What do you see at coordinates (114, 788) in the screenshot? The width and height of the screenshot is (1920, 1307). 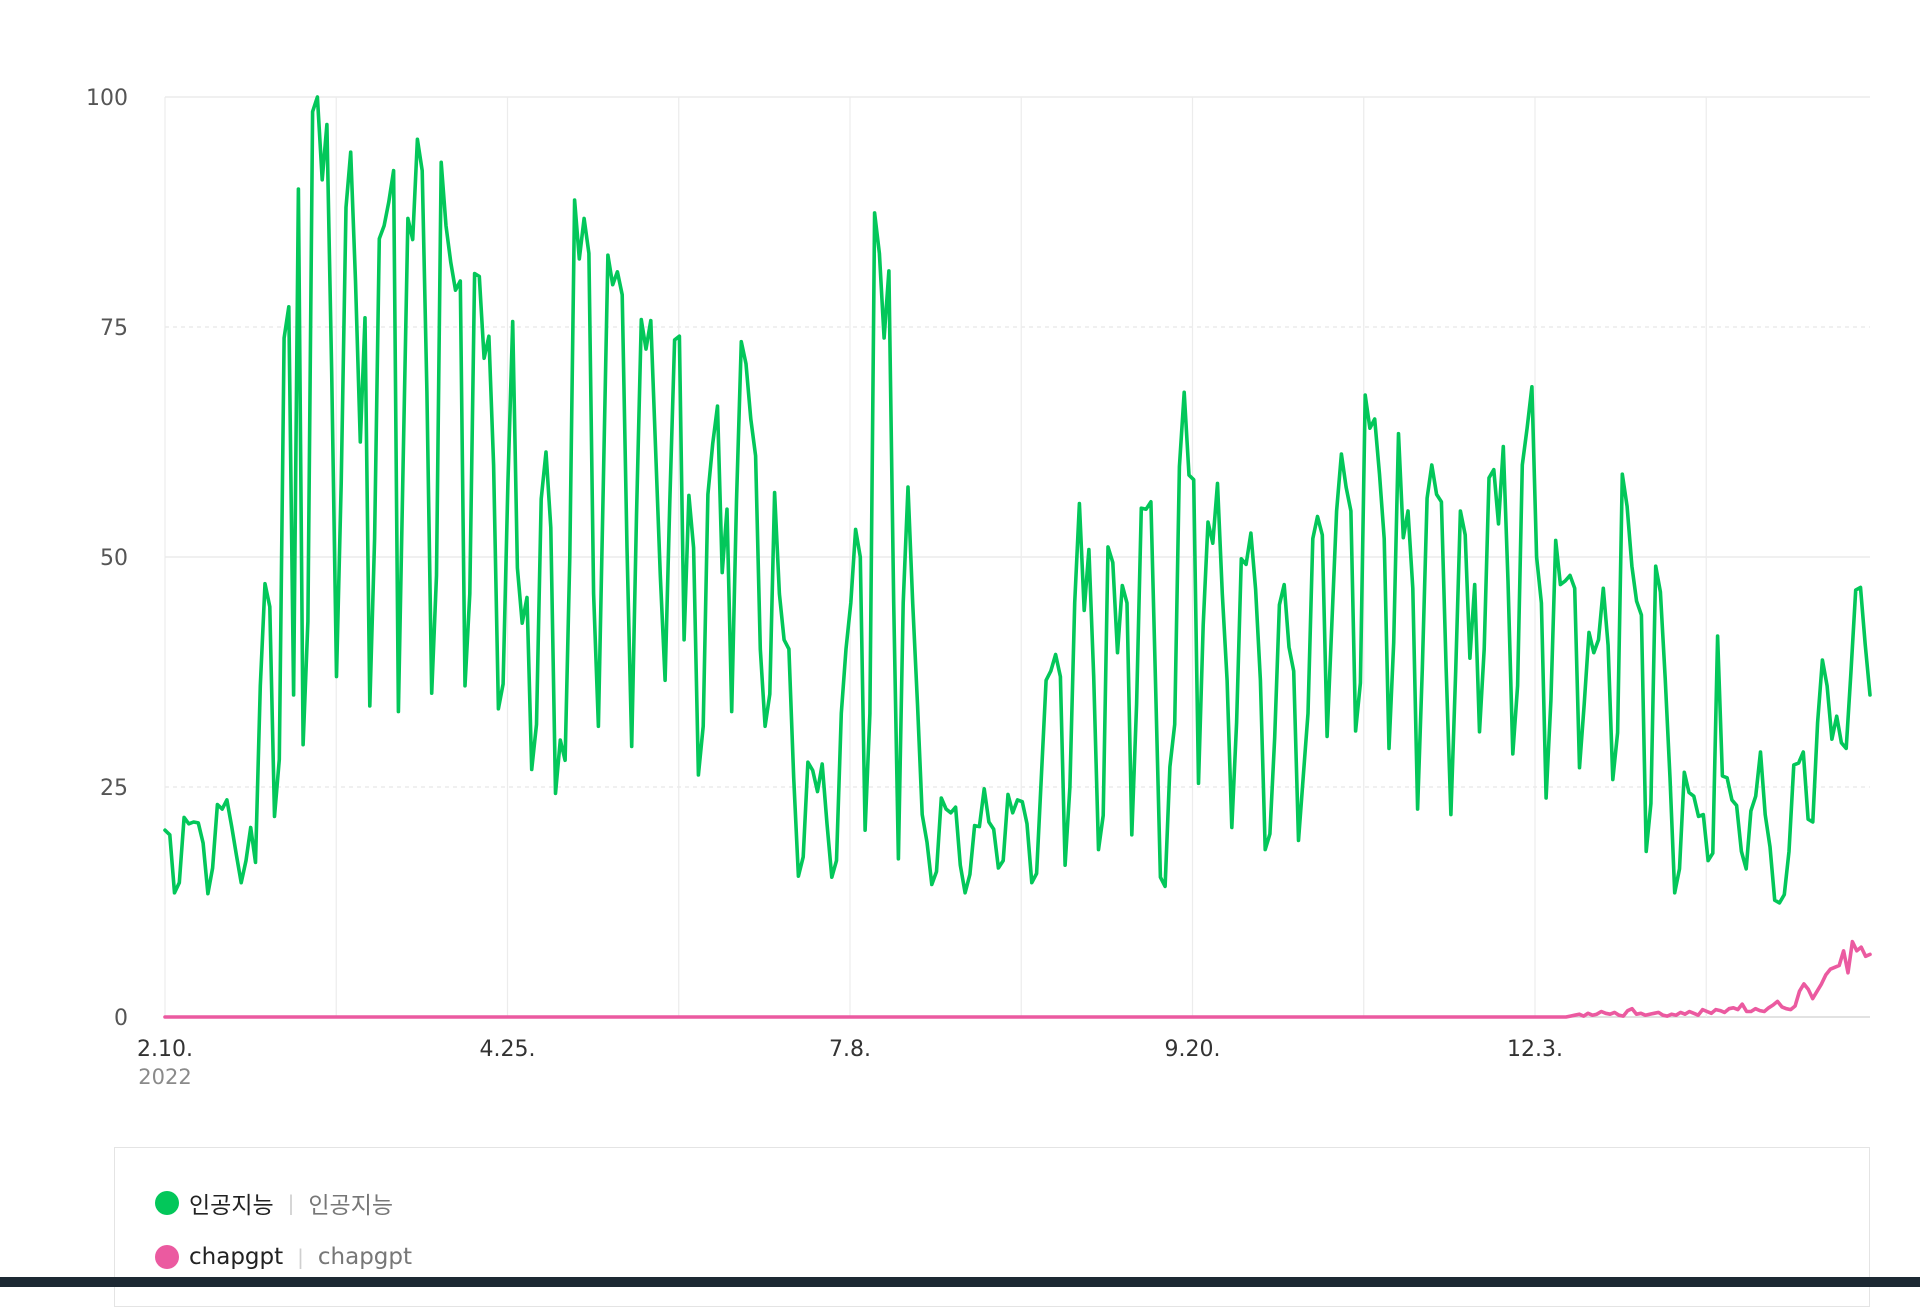 I see `y-tick-label: 25` at bounding box center [114, 788].